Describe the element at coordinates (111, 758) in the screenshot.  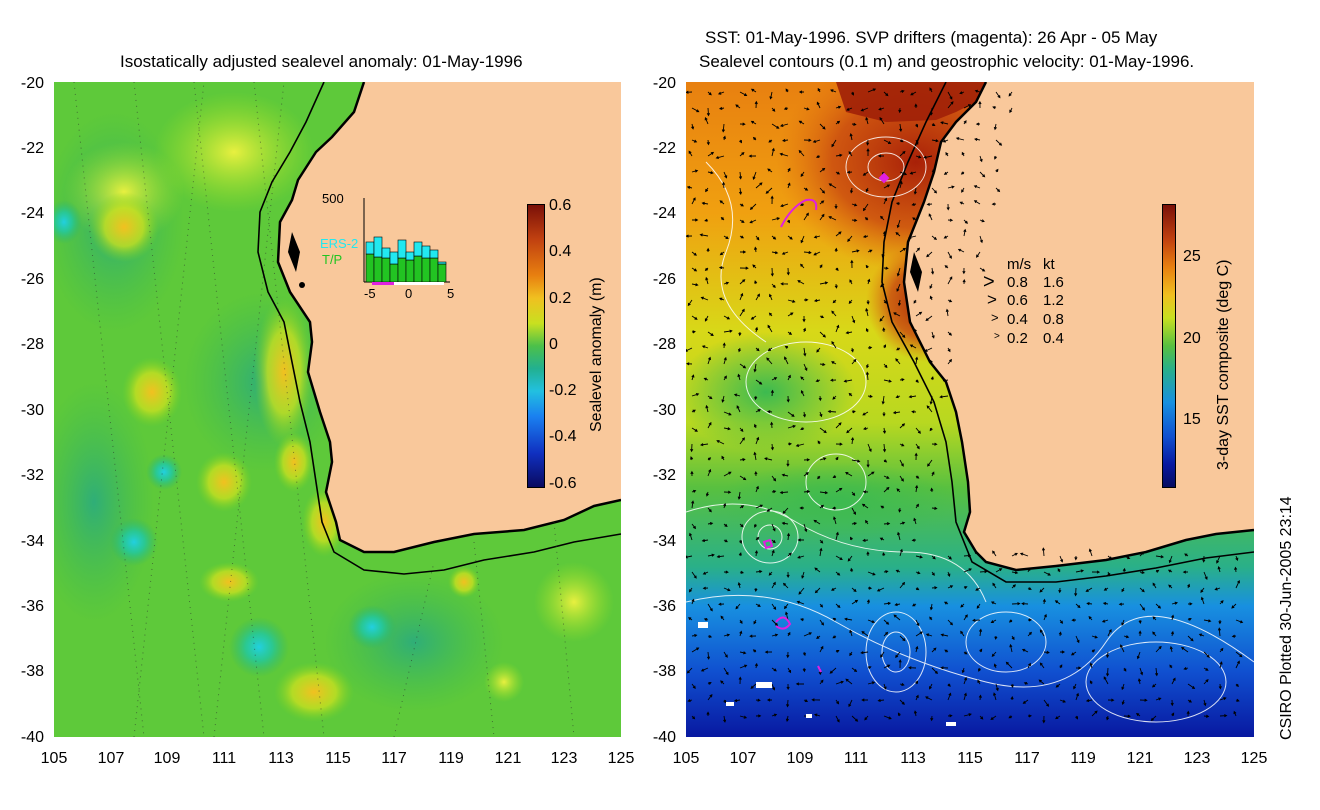
I see `left-x-tick: 107` at that location.